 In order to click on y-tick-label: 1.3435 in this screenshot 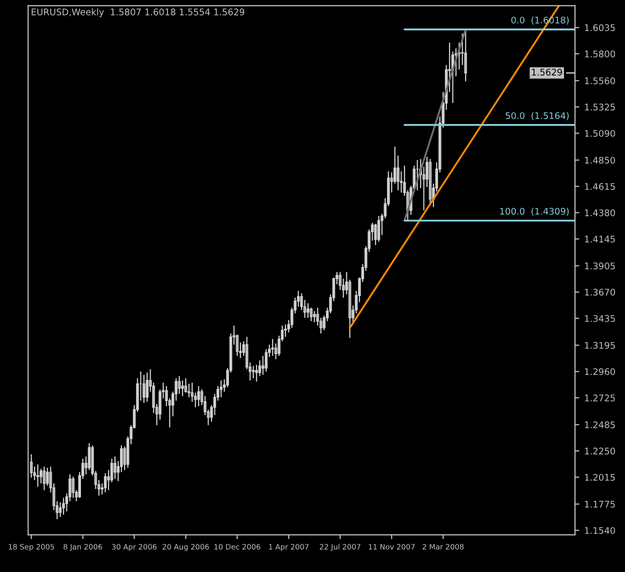, I will do `click(600, 318)`.